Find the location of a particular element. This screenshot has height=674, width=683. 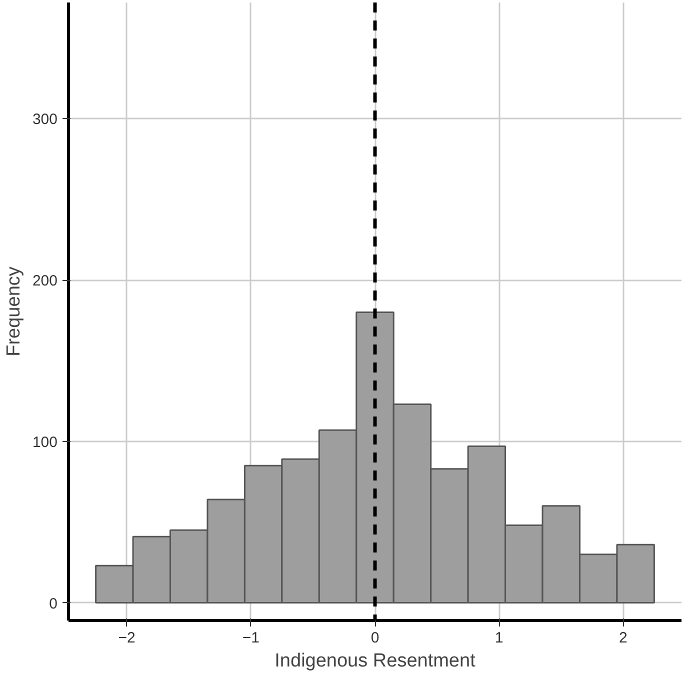

y-axis-title: Frequency is located at coordinates (13, 311).